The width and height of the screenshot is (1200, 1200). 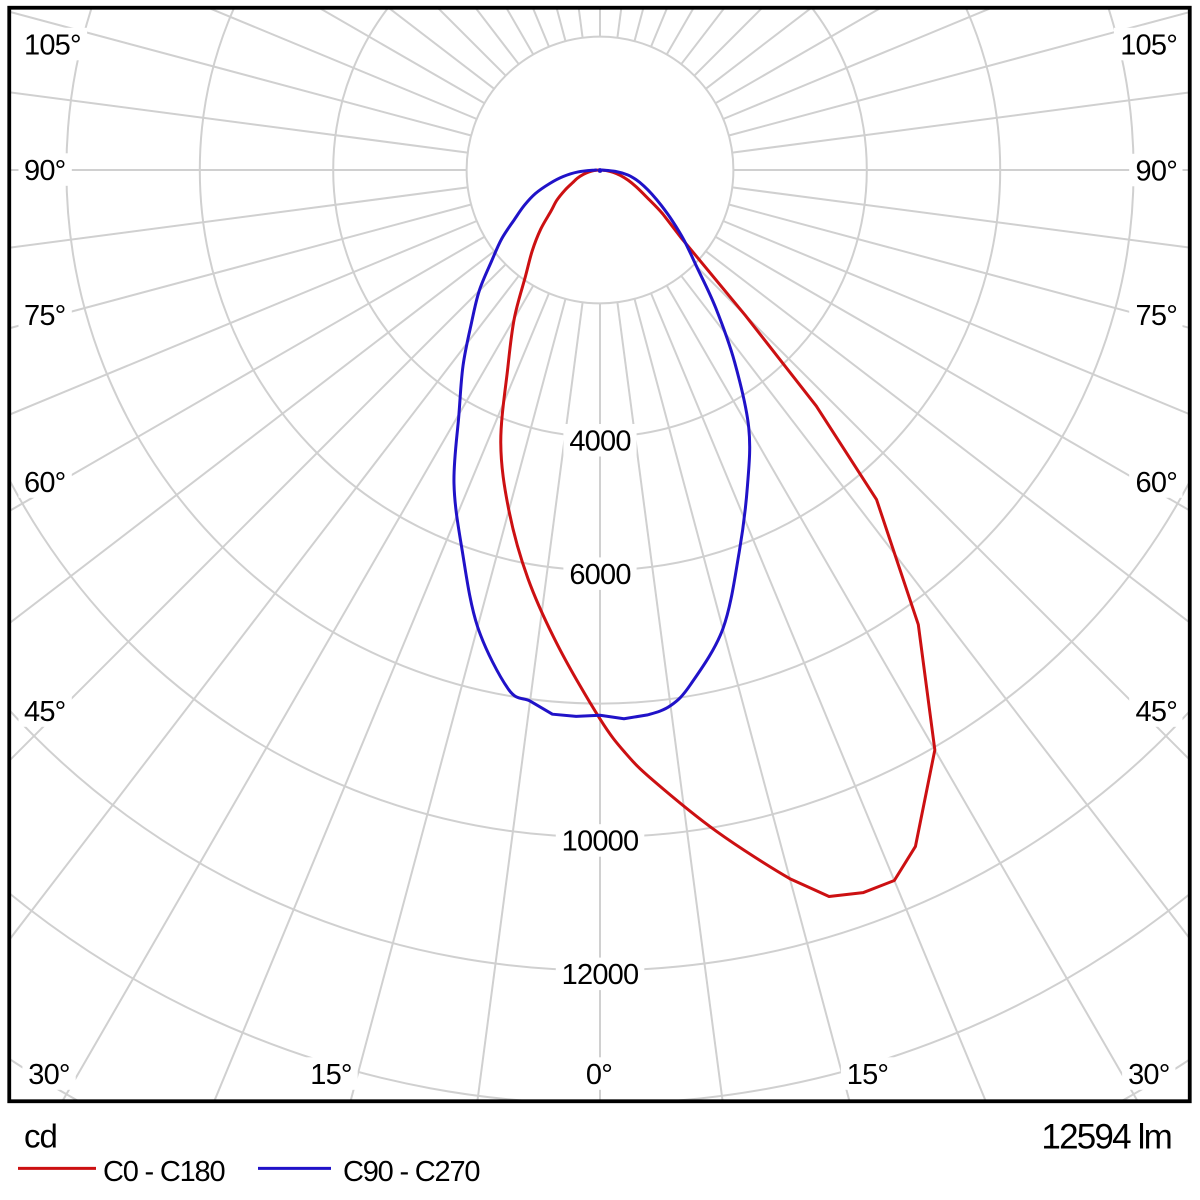 What do you see at coordinates (600, 842) in the screenshot?
I see `svg-text: 10000` at bounding box center [600, 842].